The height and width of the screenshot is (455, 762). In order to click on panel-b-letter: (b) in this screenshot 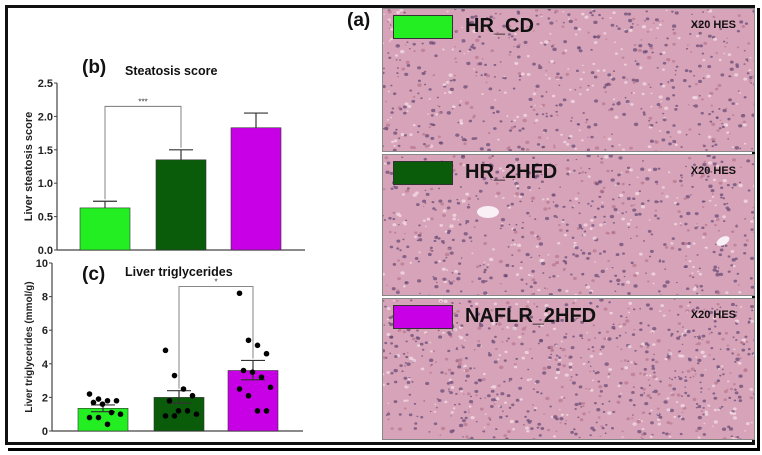, I will do `click(94, 67)`.